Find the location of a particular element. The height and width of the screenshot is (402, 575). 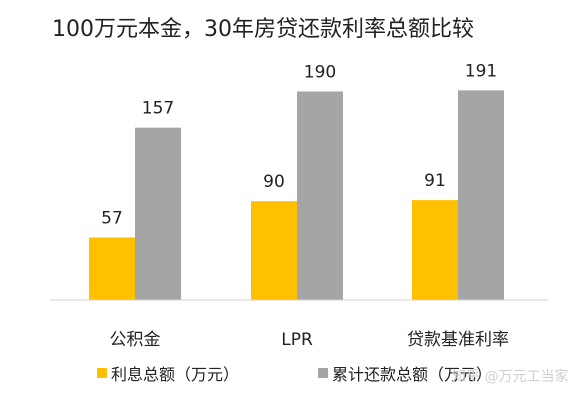

data-label-interest-1: 90 is located at coordinates (274, 182).